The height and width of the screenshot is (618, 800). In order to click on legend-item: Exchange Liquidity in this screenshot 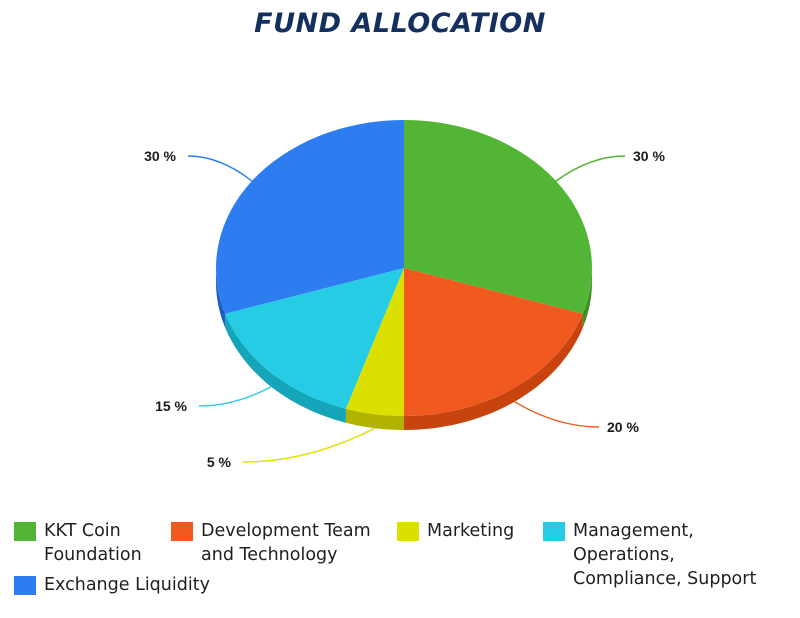, I will do `click(112, 585)`.